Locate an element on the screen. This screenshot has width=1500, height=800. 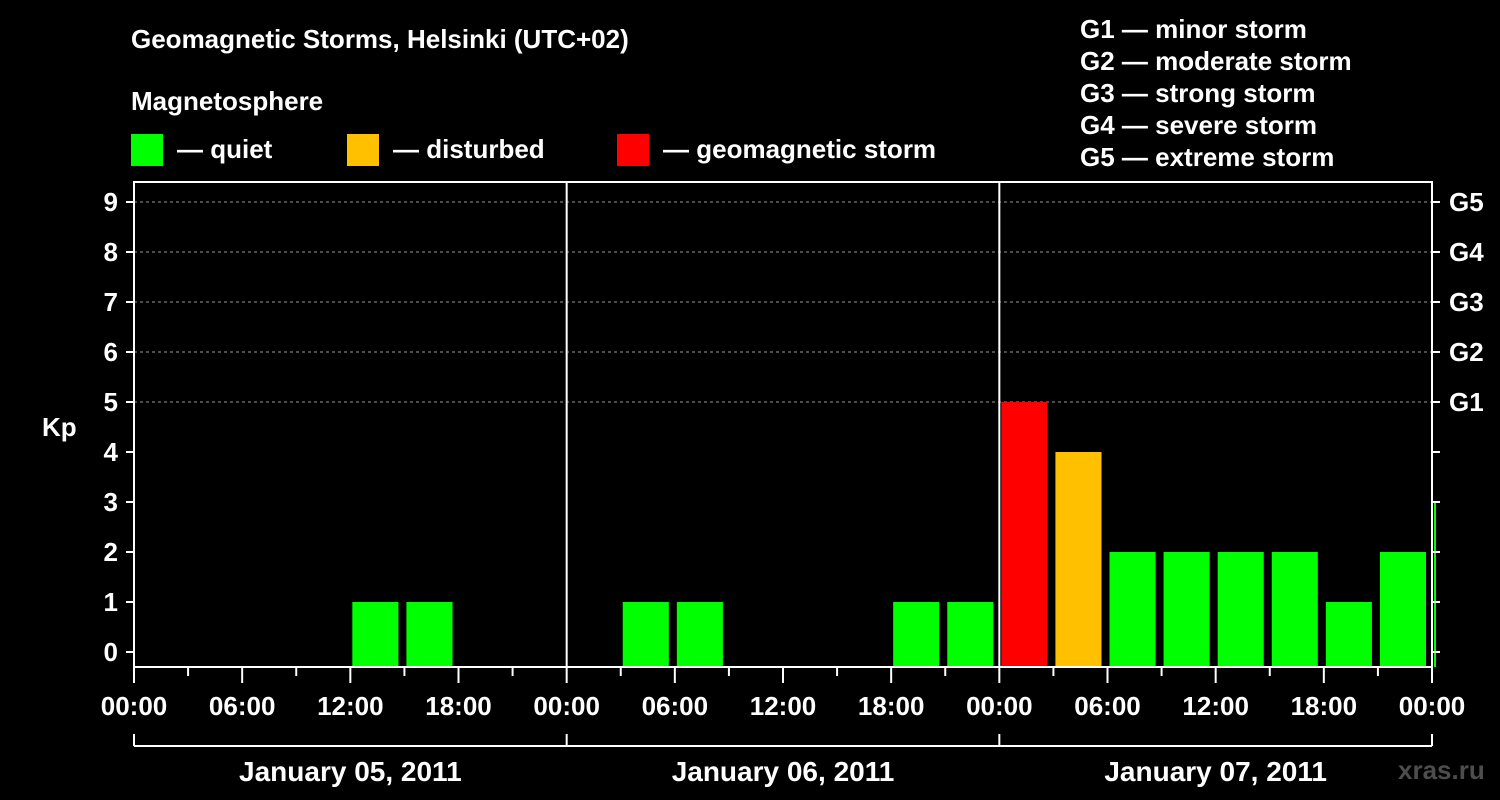
scale-g2: G2 — moderate storm is located at coordinates (1216, 61).